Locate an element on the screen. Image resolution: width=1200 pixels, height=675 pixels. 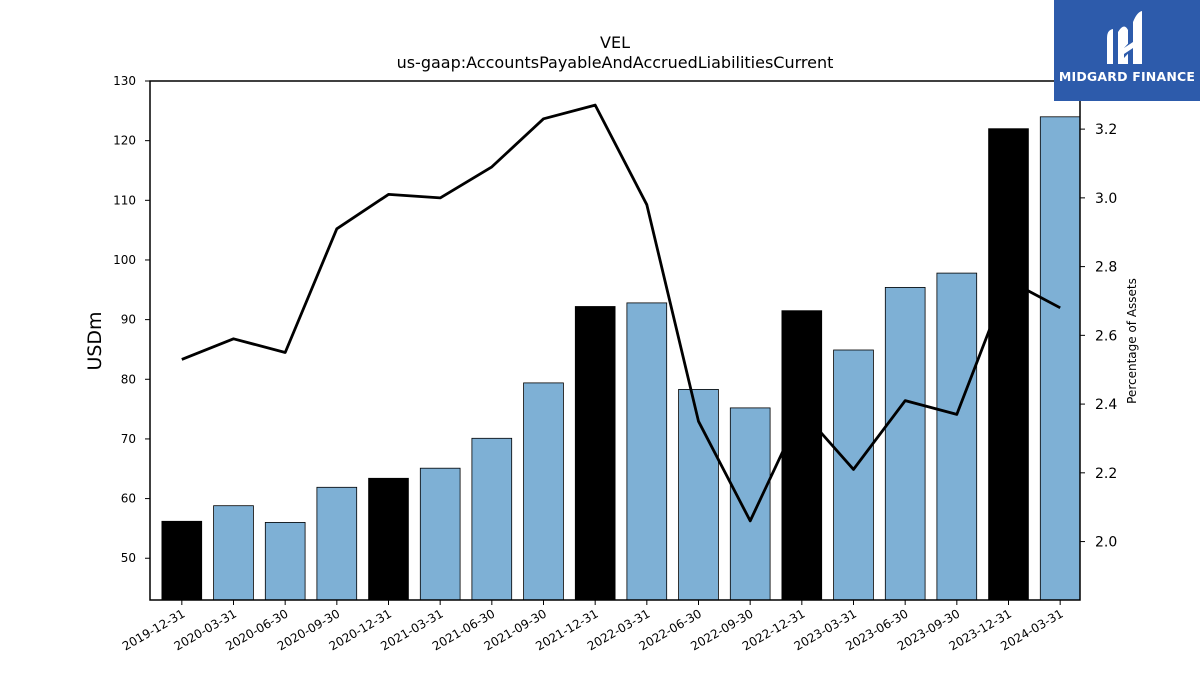
left-axis: 50 60 70 80 90 100 110 120 130 is located at coordinates (131, 319).